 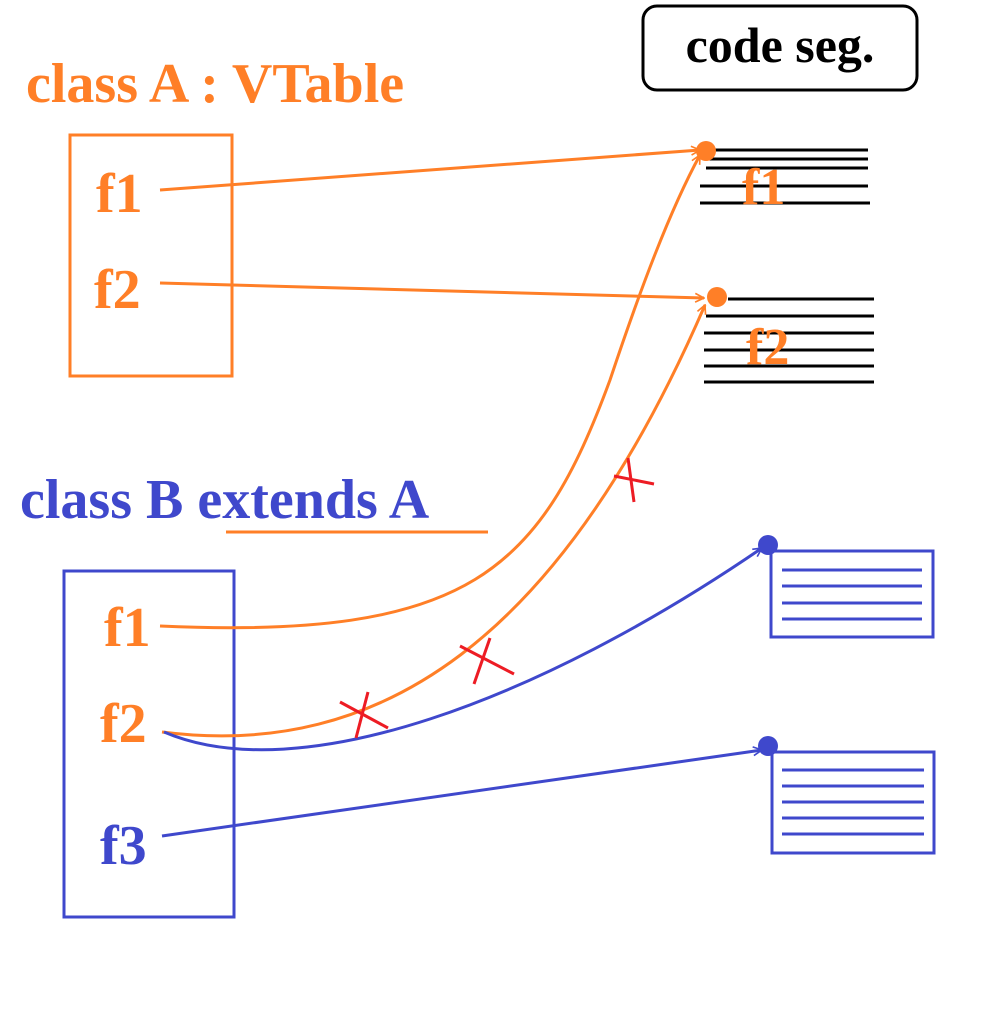 I want to click on cross-out-marks, so click(x=497, y=598).